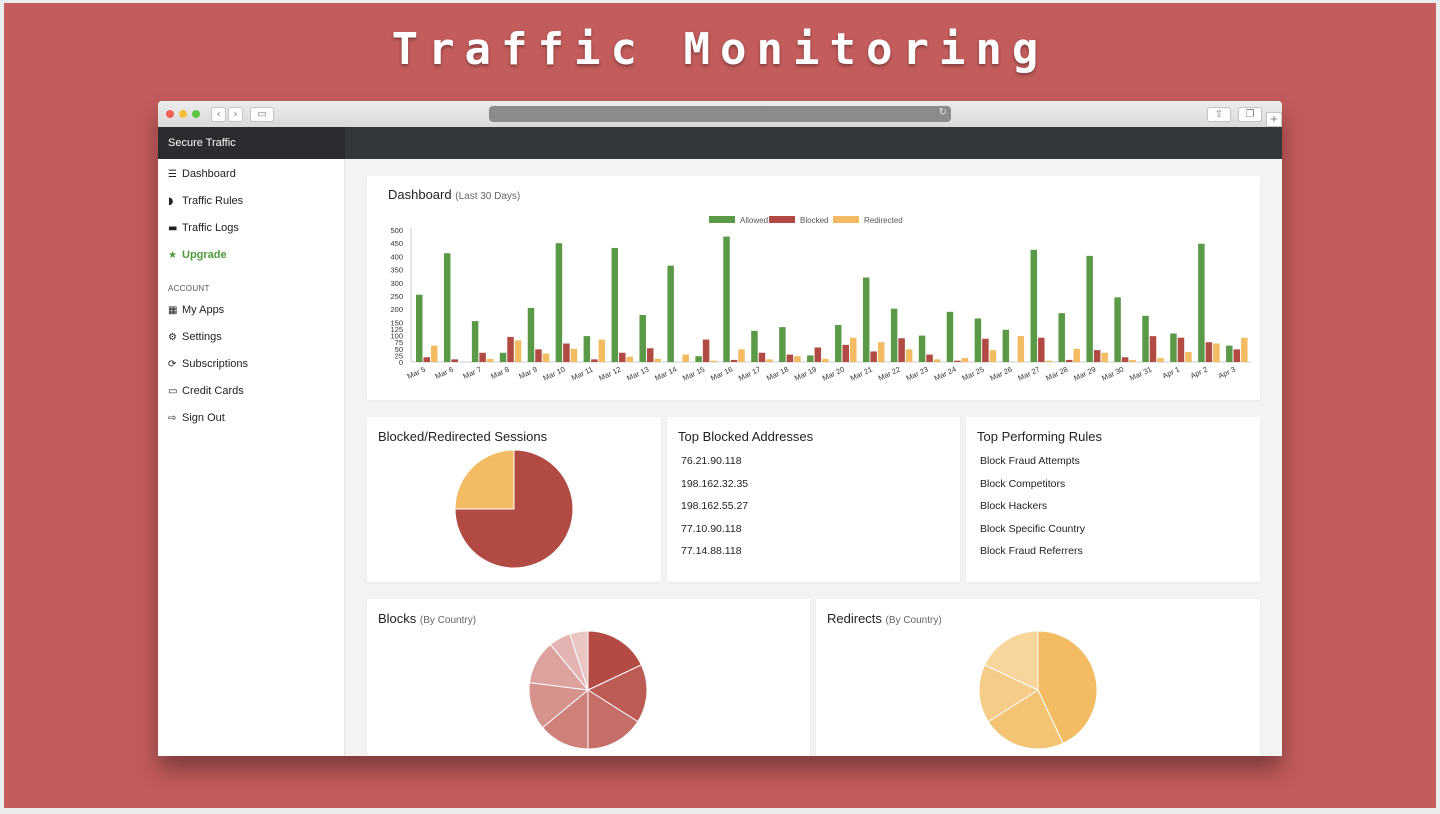  I want to click on address-item: 77.10.90.118, so click(711, 529).